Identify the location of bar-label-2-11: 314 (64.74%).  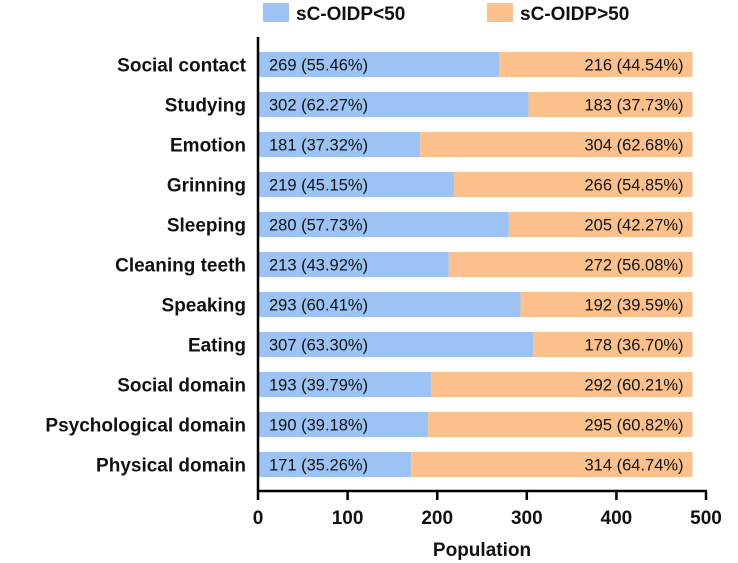
(633, 466).